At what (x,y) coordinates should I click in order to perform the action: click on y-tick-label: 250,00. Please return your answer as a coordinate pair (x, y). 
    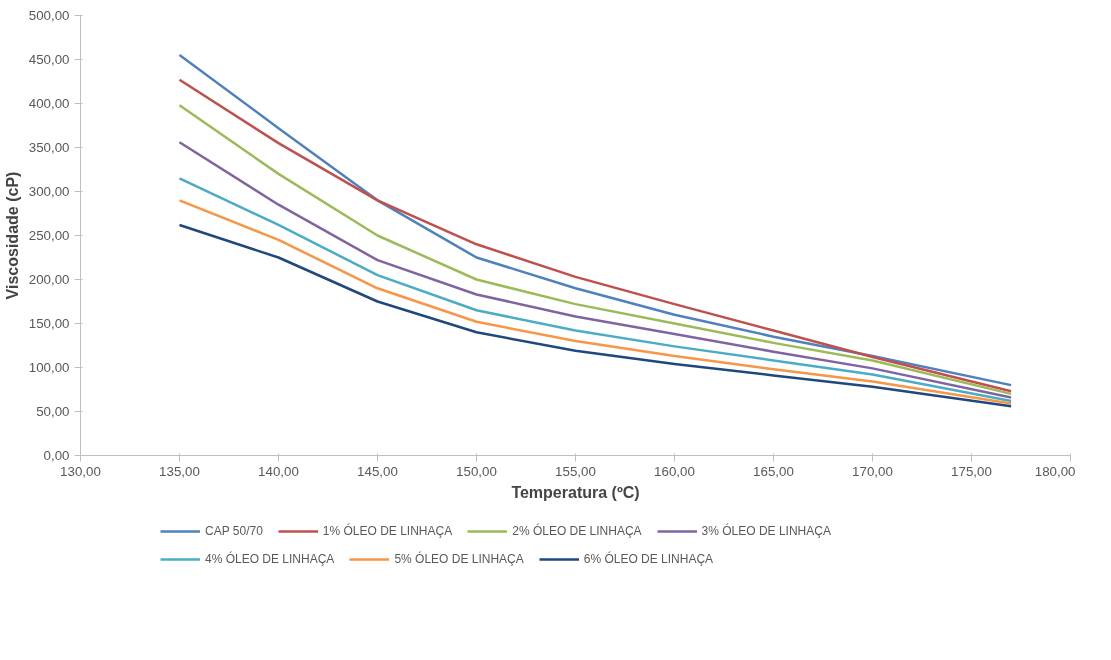
    Looking at the image, I should click on (49, 235).